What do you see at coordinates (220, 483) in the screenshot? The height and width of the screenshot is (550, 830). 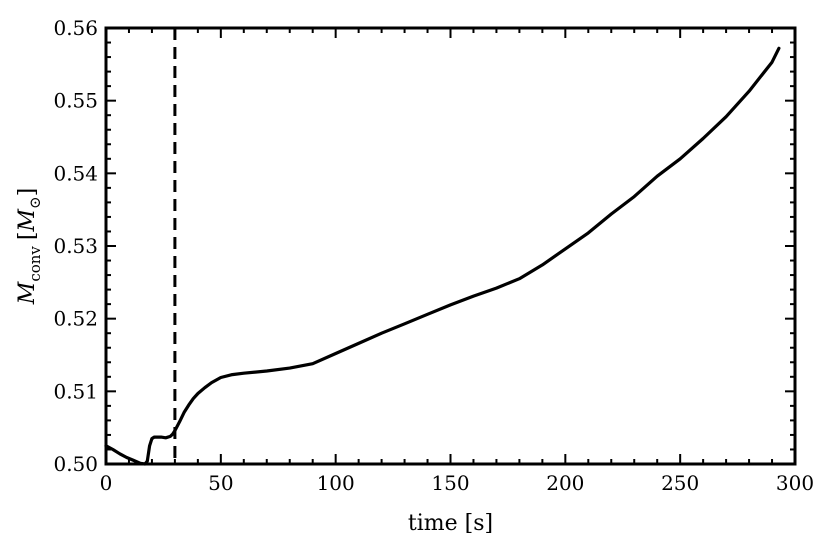 I see `x-tick-label: 50` at bounding box center [220, 483].